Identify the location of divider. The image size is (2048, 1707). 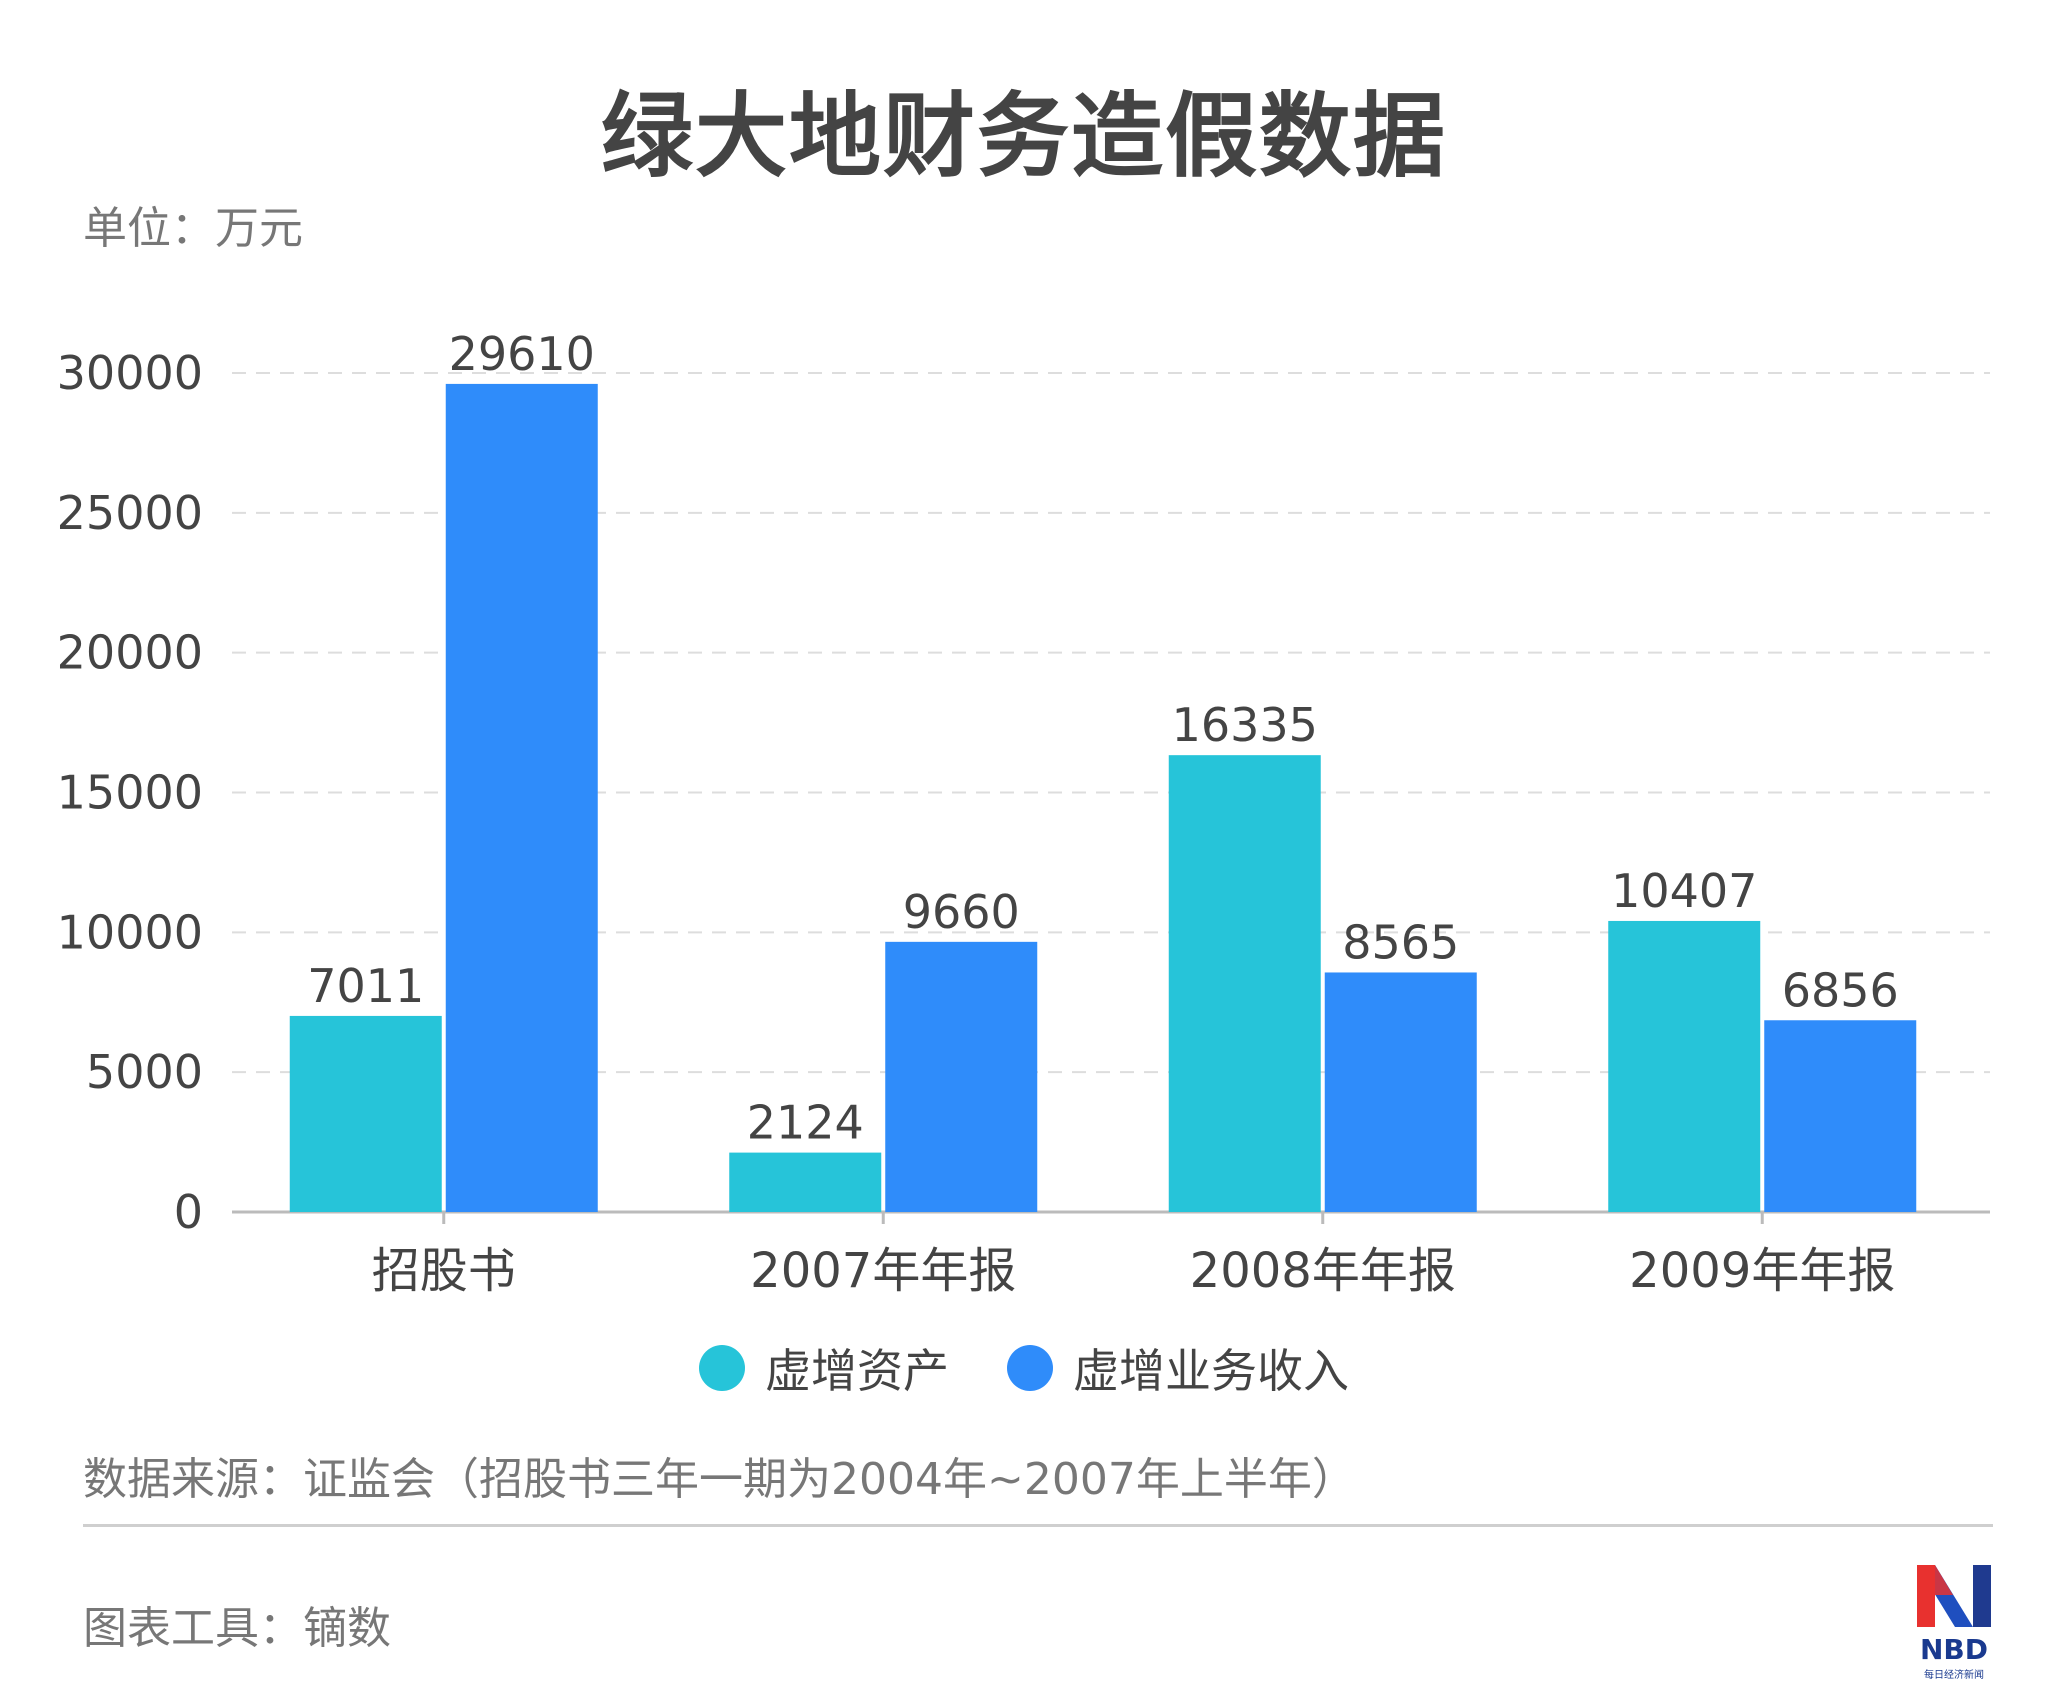
(1038, 1525).